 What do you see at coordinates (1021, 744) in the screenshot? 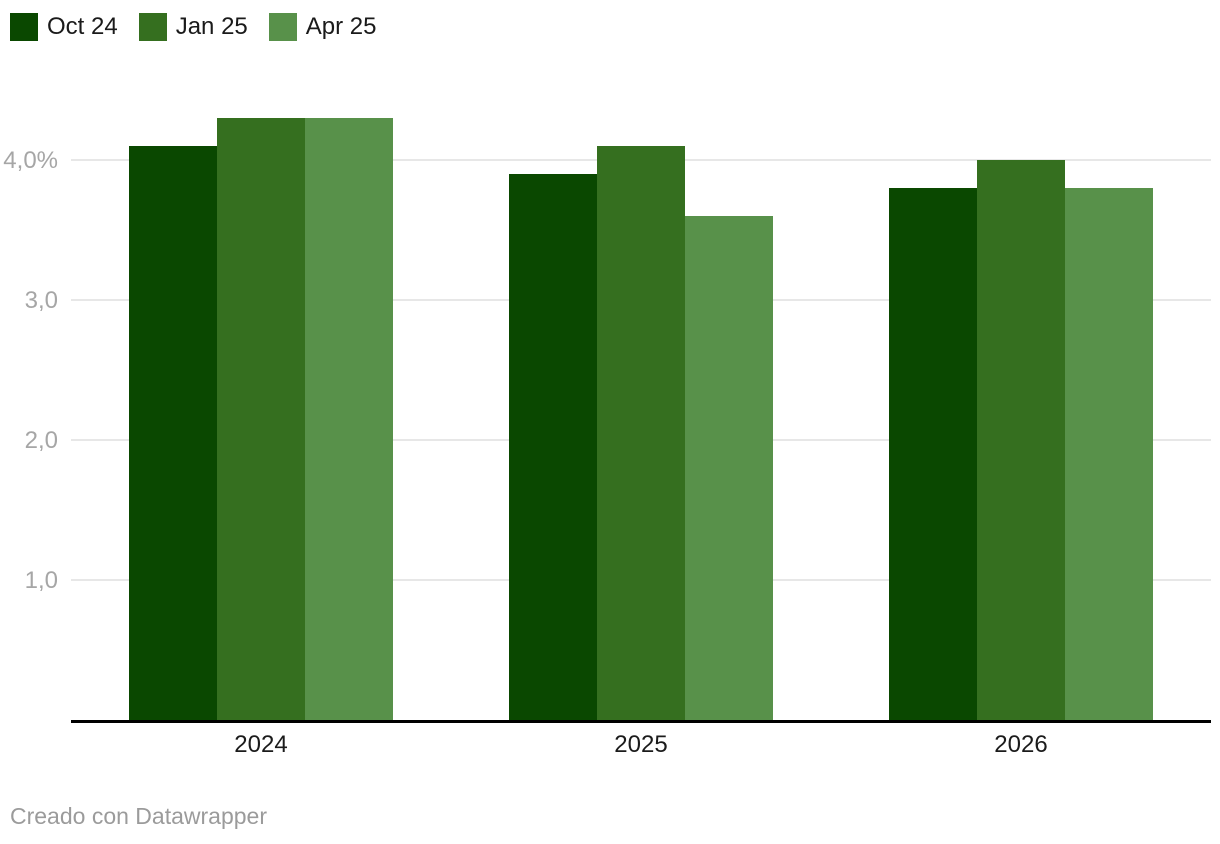
I see `x-axis-label: 2026` at bounding box center [1021, 744].